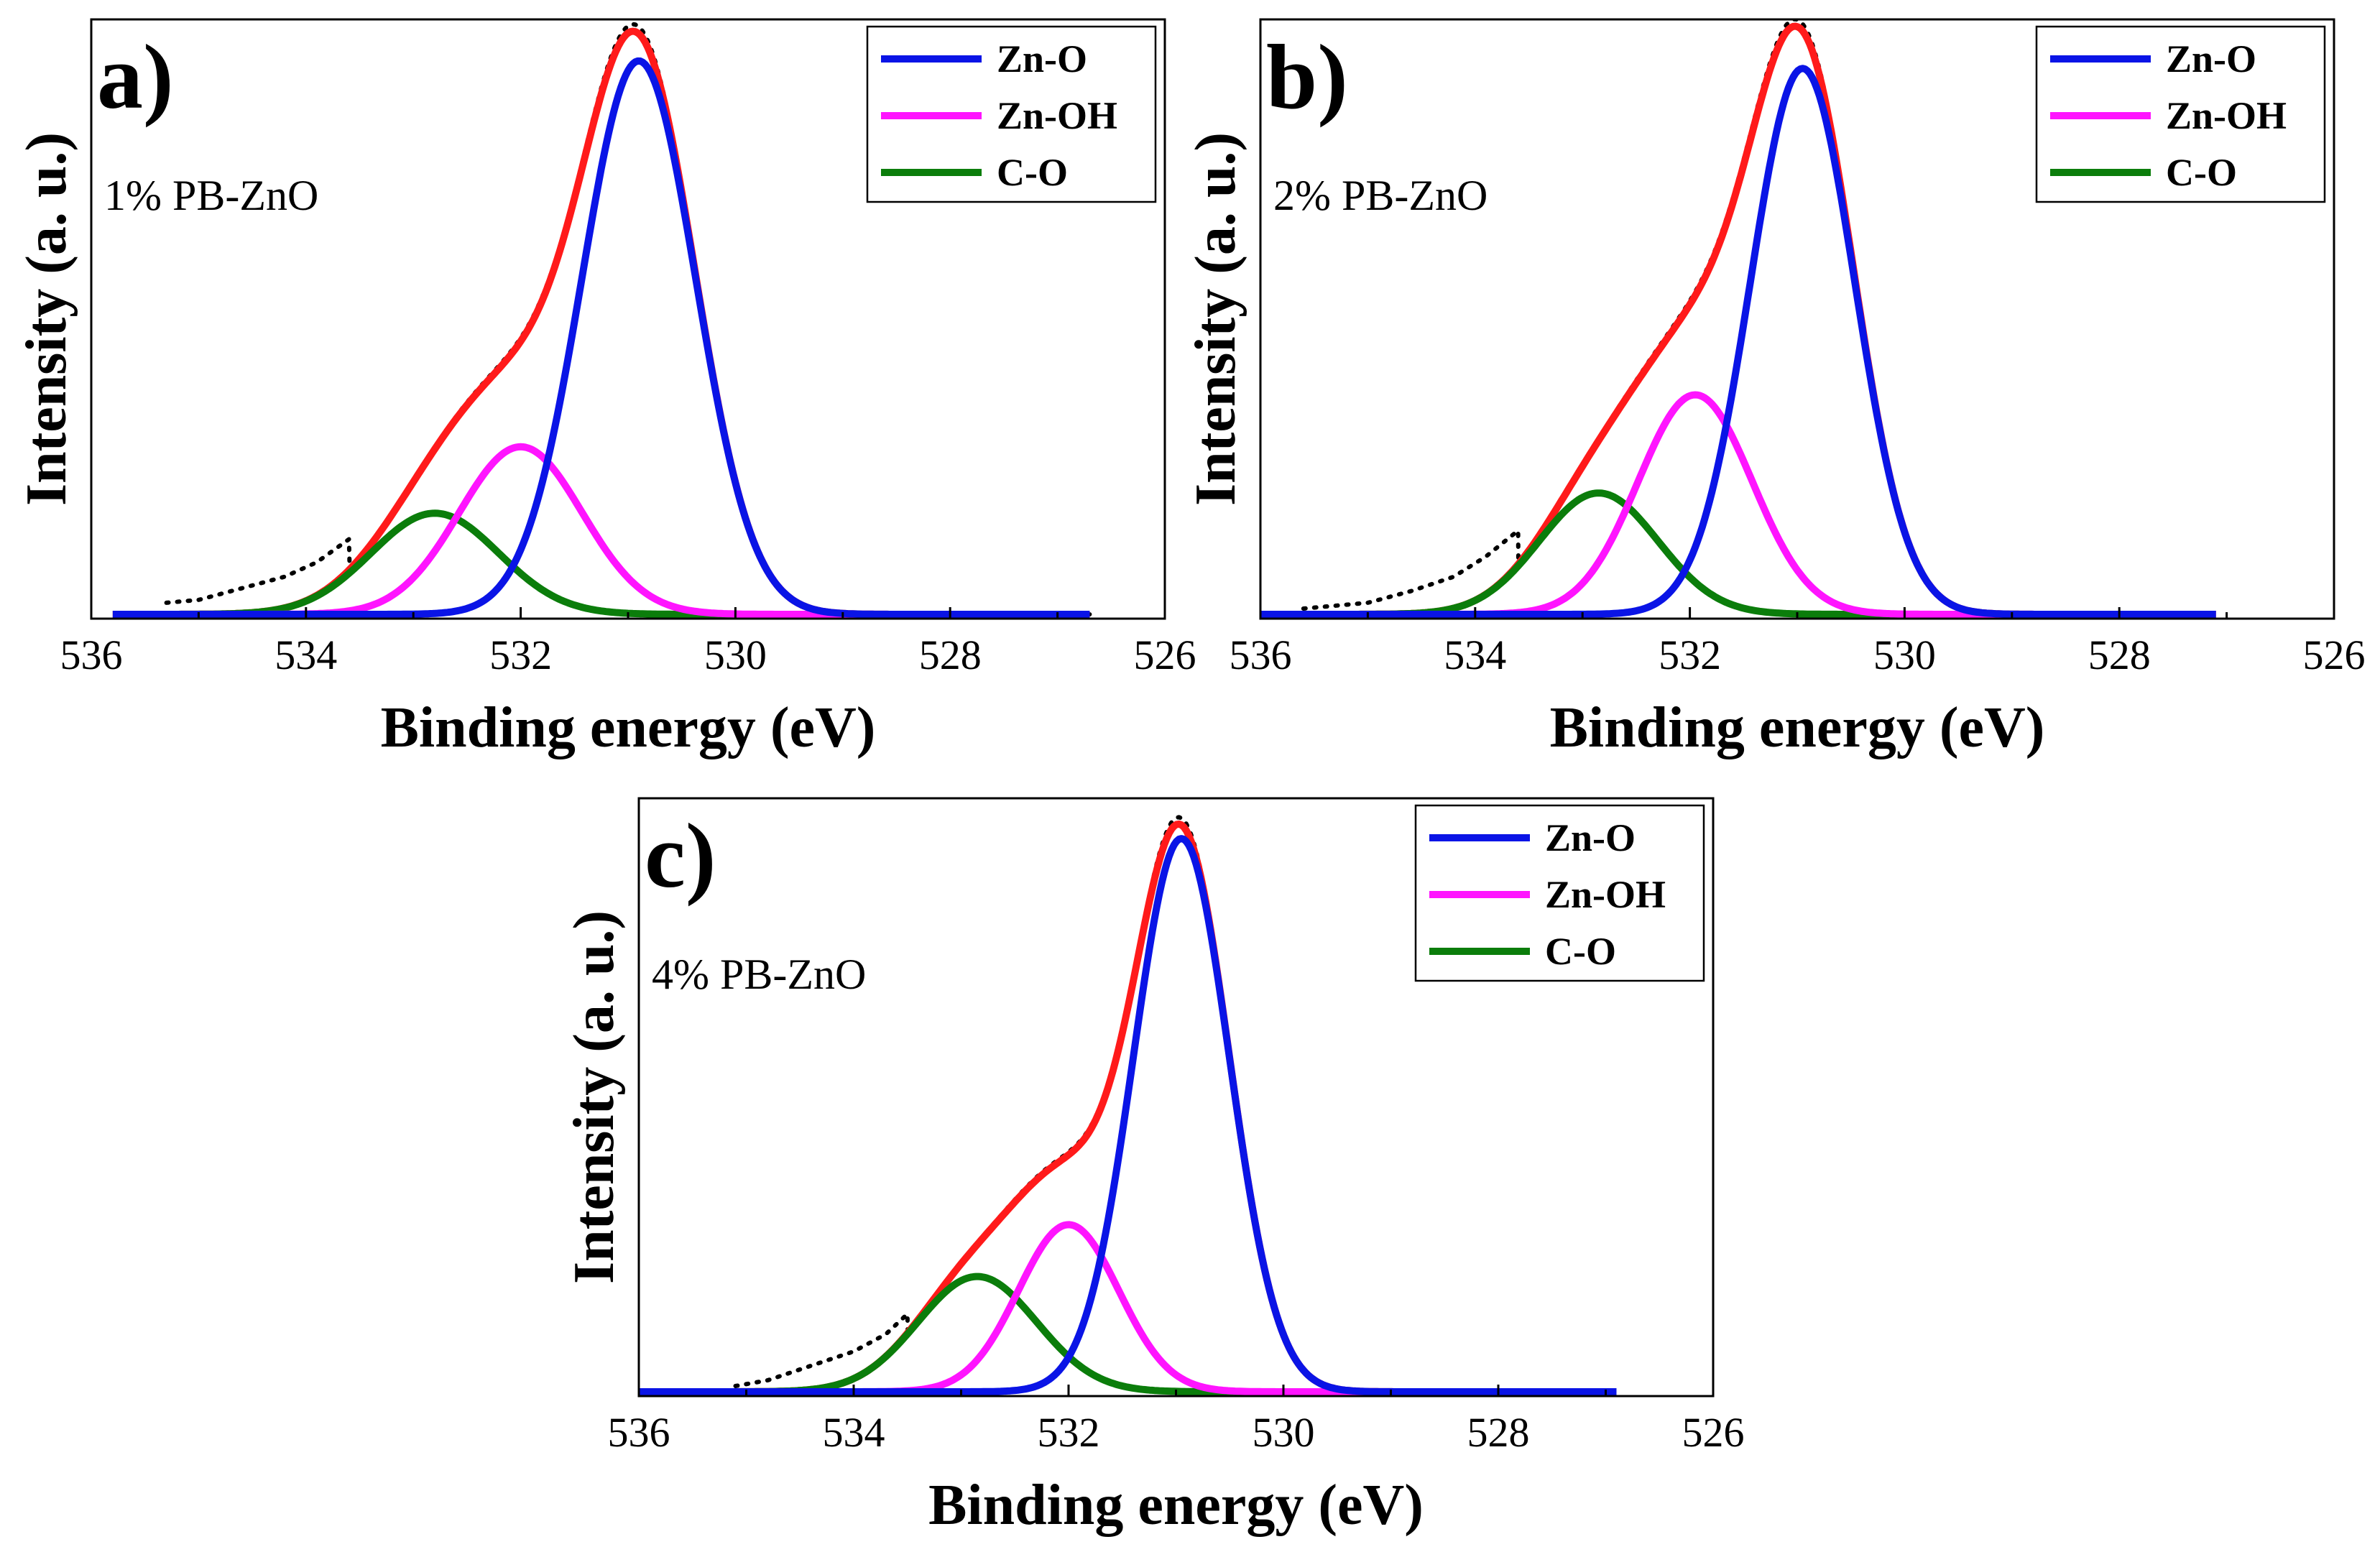 This screenshot has height=1552, width=2380. Describe the element at coordinates (211, 195) in the screenshot. I see `sample-label: 1% PB-ZnO` at that location.